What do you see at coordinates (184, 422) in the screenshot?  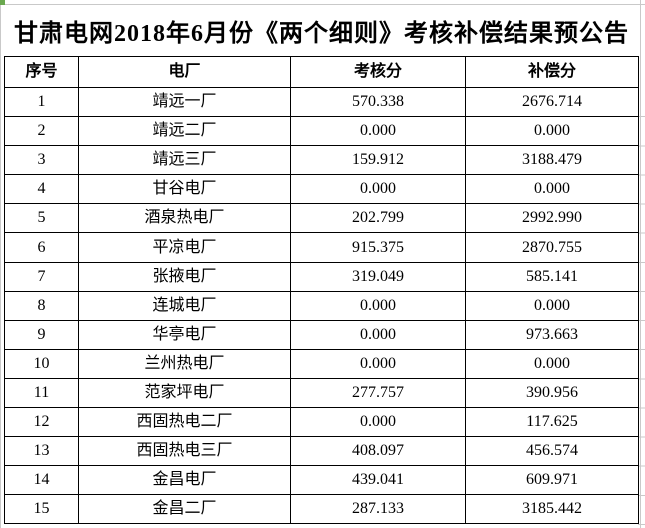 I see `cell-plant: 西固热电二厂` at bounding box center [184, 422].